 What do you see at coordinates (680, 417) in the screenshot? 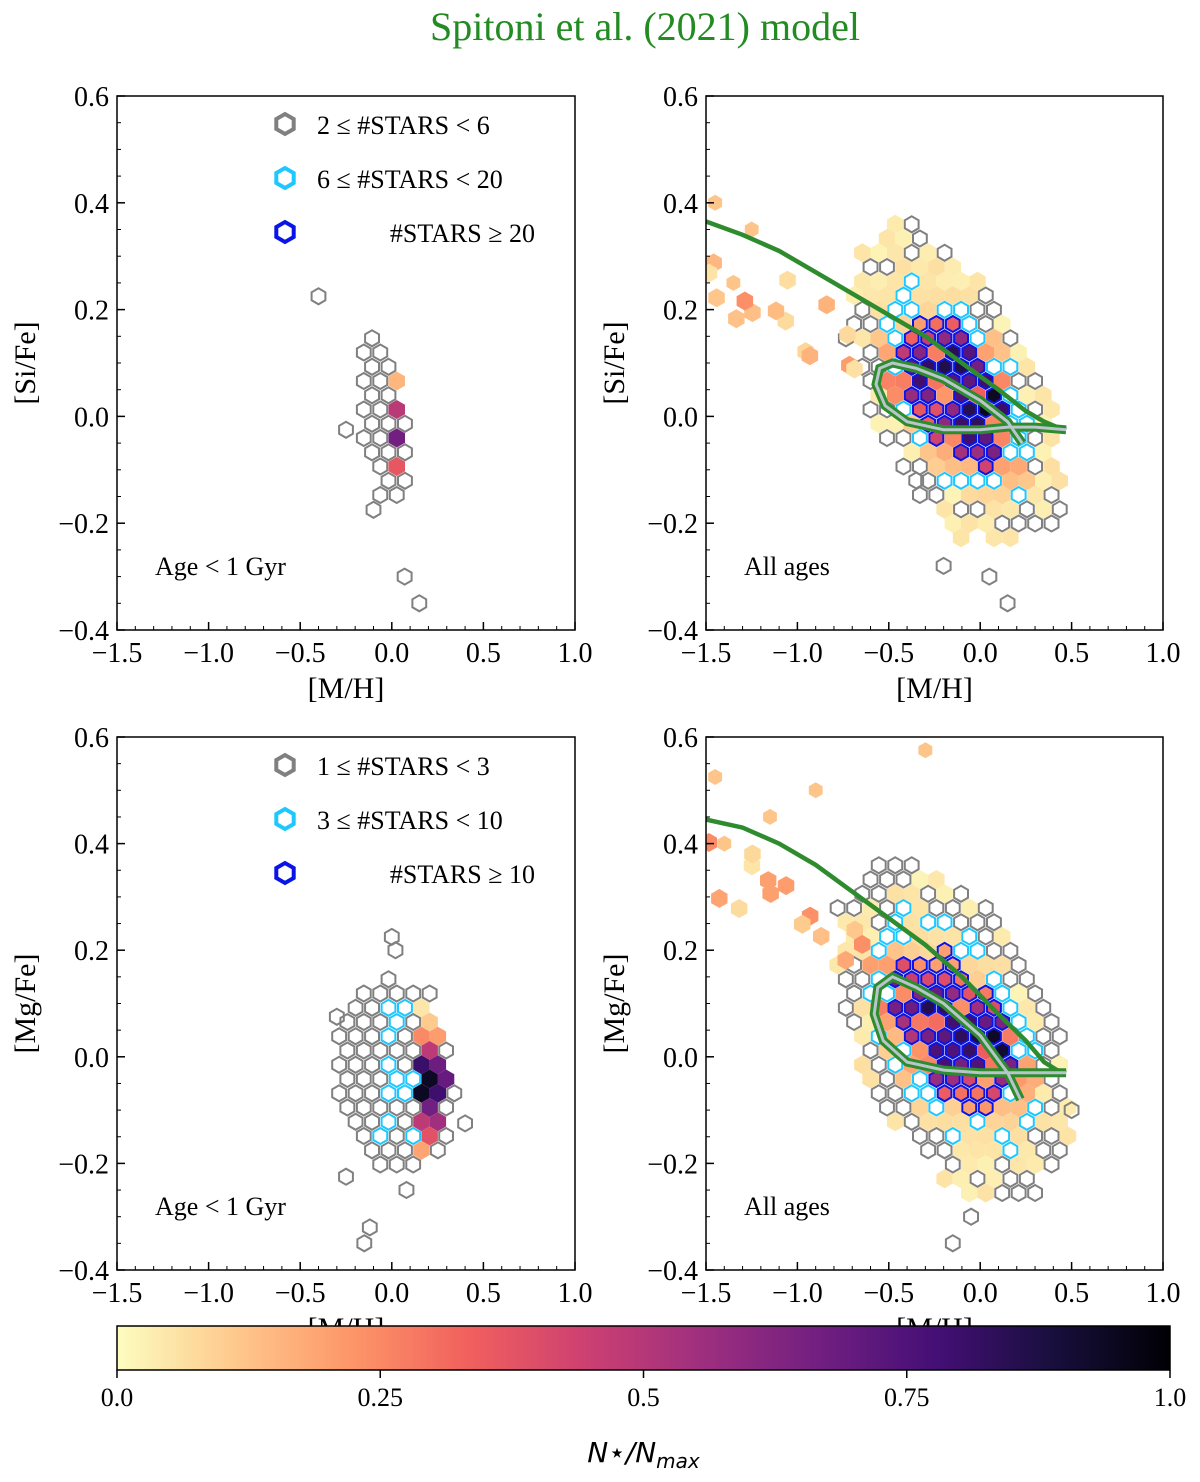
I see `y-tick-label: 0.0` at bounding box center [680, 417].